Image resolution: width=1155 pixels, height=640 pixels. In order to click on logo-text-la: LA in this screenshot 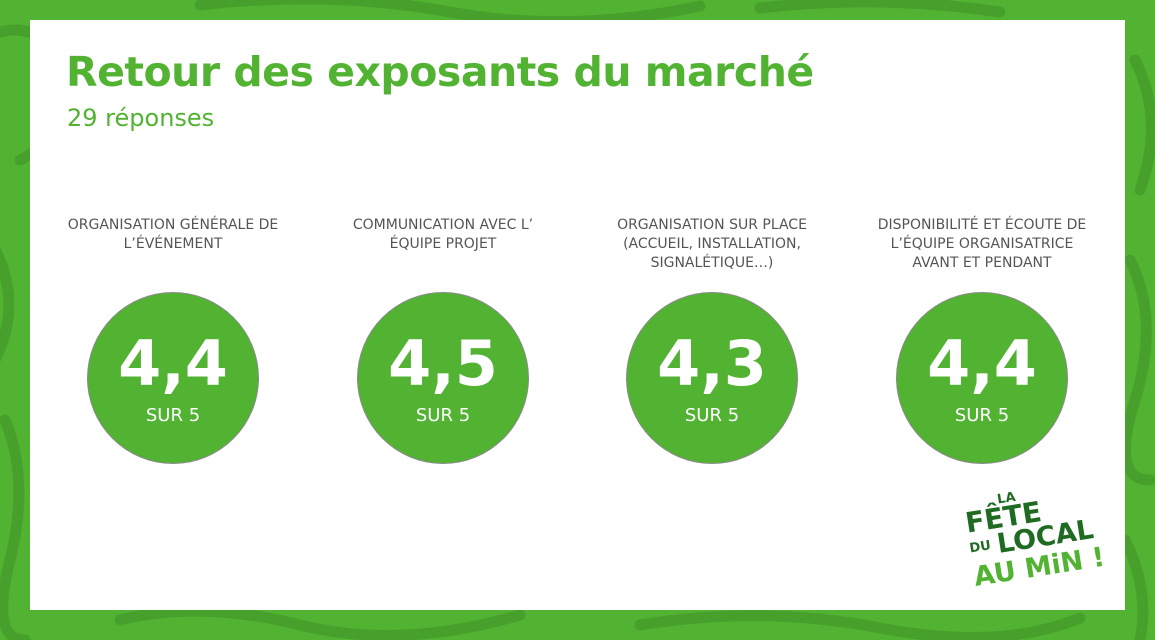, I will do `click(1006, 499)`.